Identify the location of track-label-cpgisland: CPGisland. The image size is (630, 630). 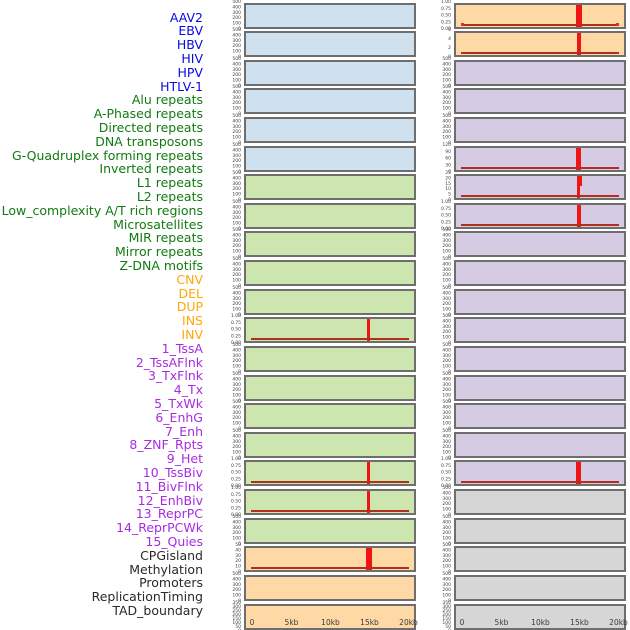
(171, 555).